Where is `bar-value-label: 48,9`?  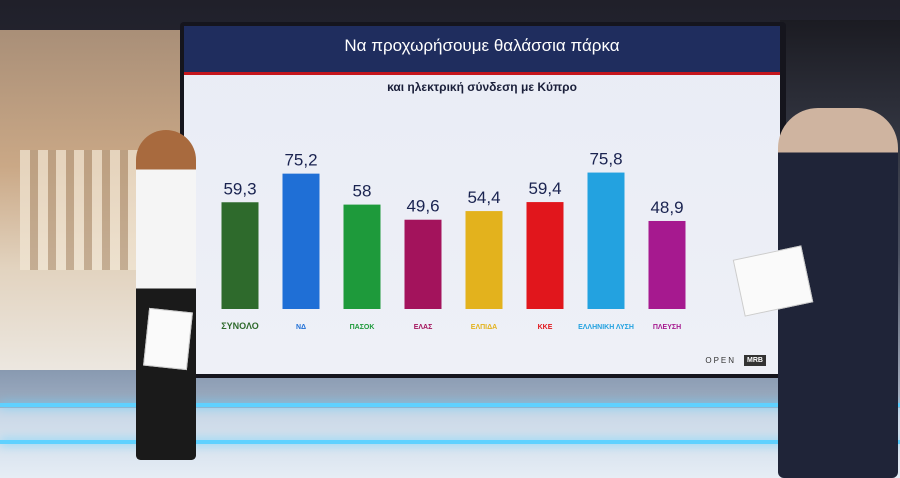 bar-value-label: 48,9 is located at coordinates (666, 207).